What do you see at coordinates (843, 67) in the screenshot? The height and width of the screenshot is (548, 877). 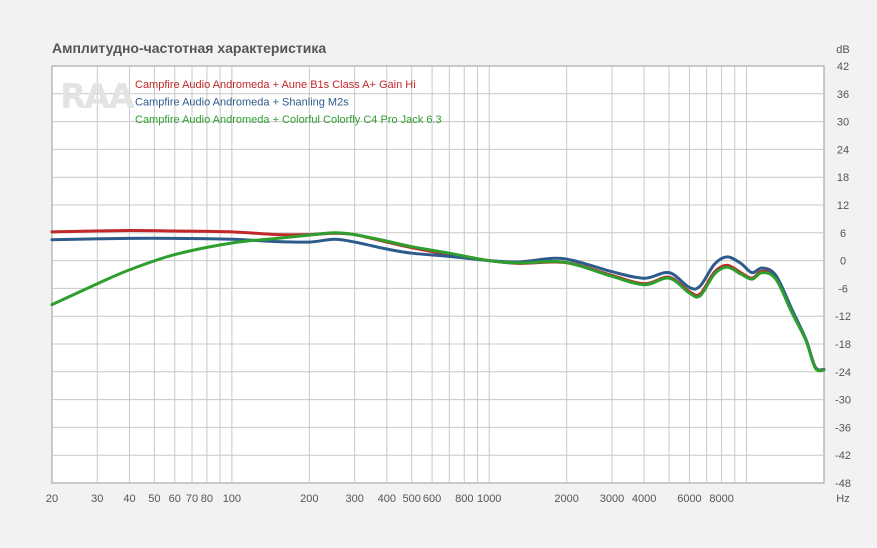 I see `y-tick-label: 42` at bounding box center [843, 67].